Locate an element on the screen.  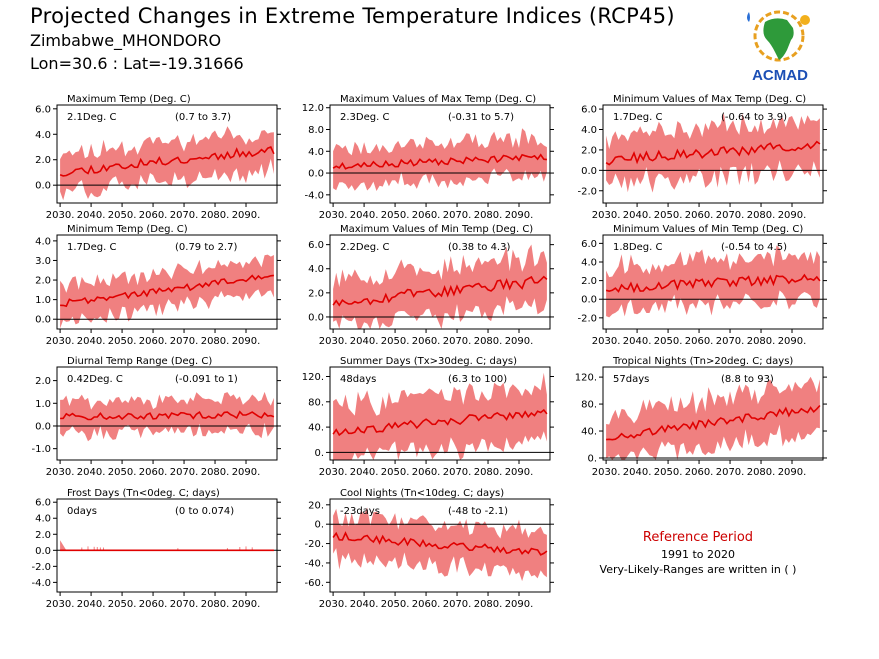
likely-range-label: (-0.54 to 4.5) is located at coordinates (754, 247).